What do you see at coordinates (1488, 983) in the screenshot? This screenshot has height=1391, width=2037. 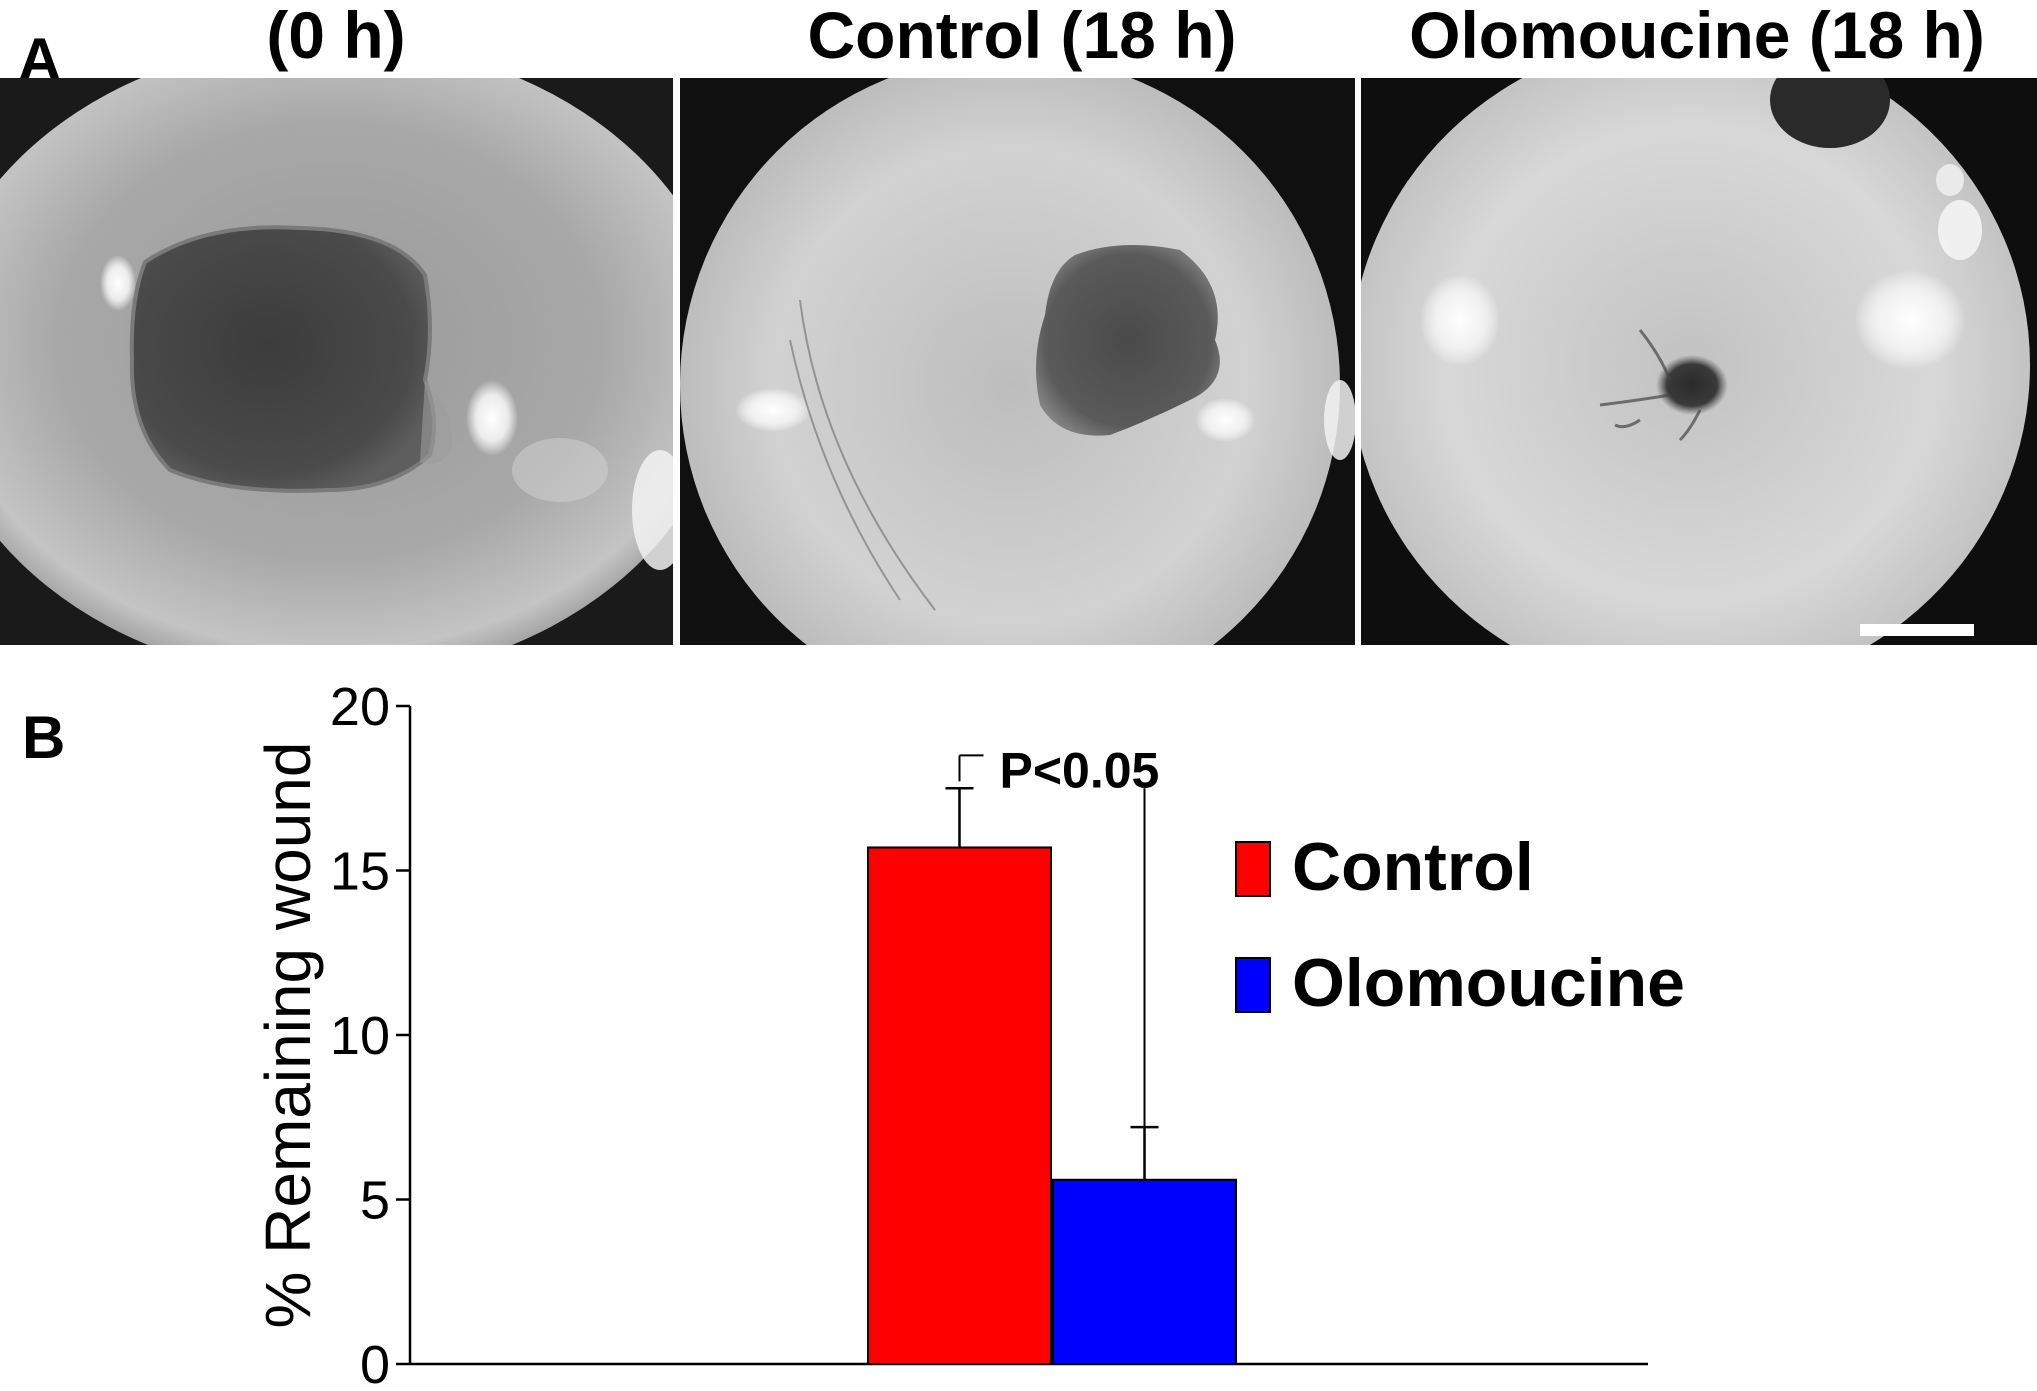 I see `legend-label-olomoucine: Olomoucine` at bounding box center [1488, 983].